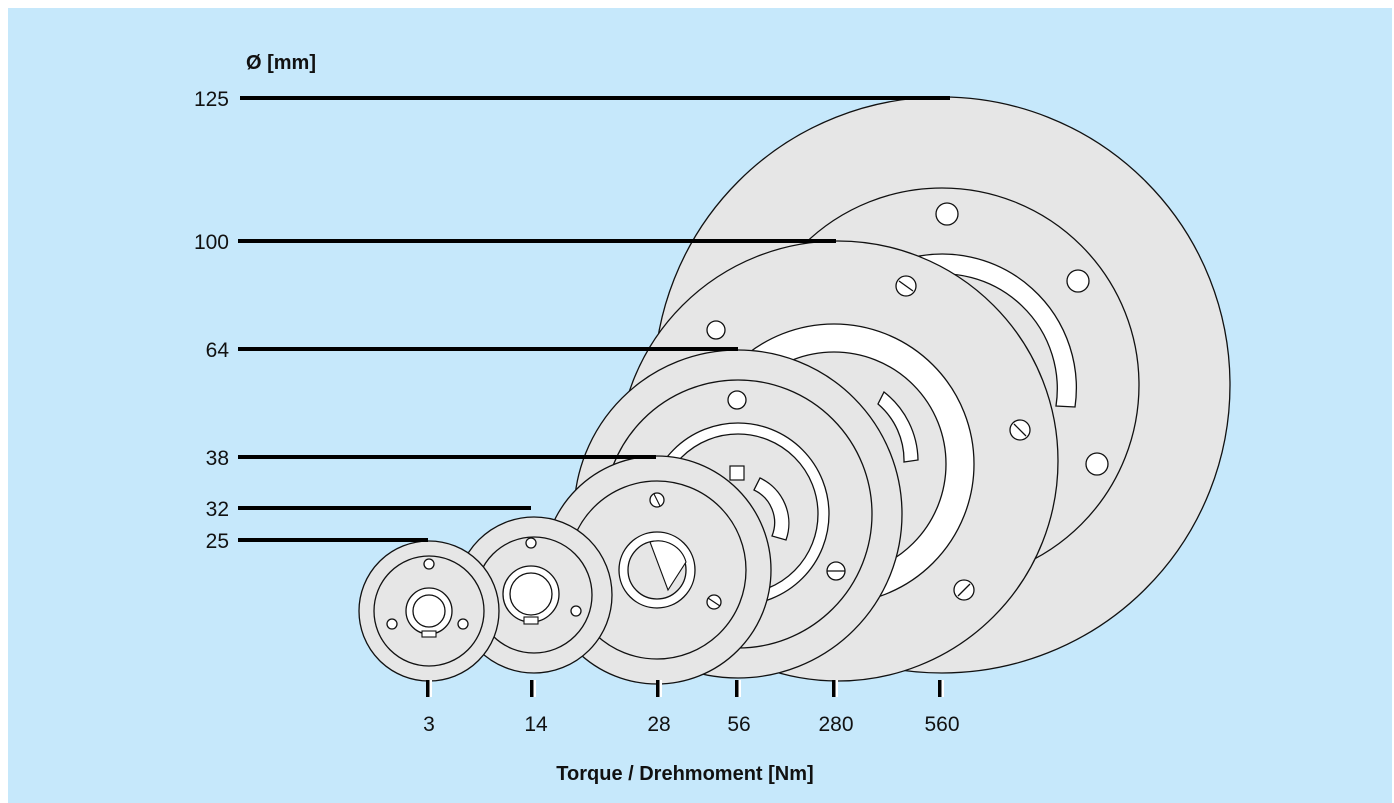 The width and height of the screenshot is (1394, 803). I want to click on diameter-label-125: 125, so click(211, 99).